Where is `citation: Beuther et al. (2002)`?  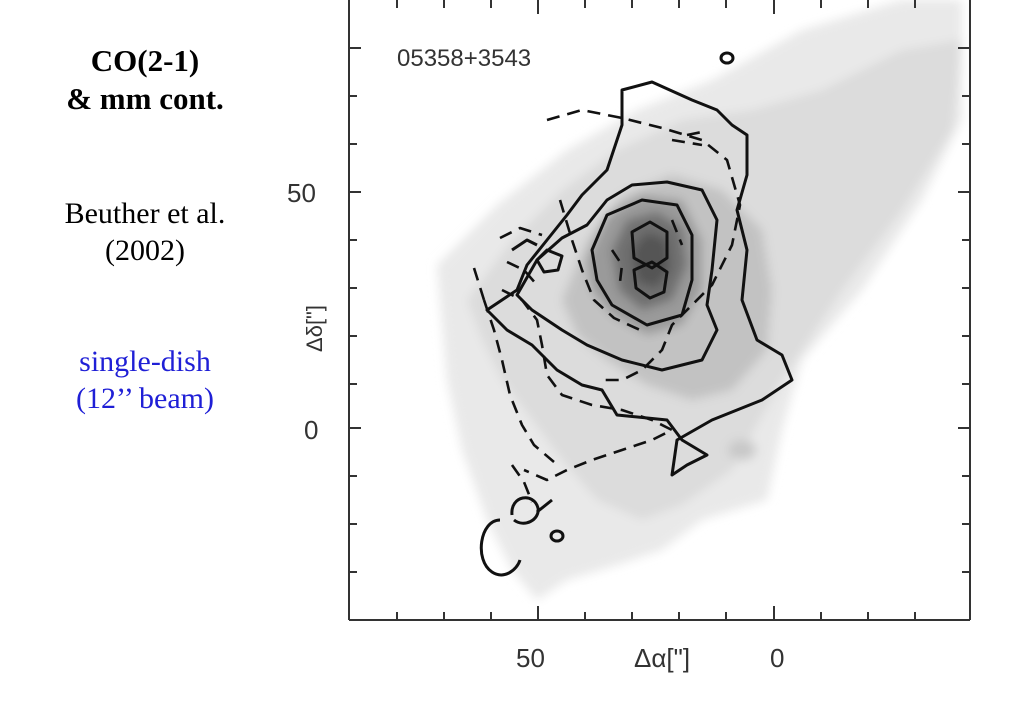 citation: Beuther et al. (2002) is located at coordinates (145, 232).